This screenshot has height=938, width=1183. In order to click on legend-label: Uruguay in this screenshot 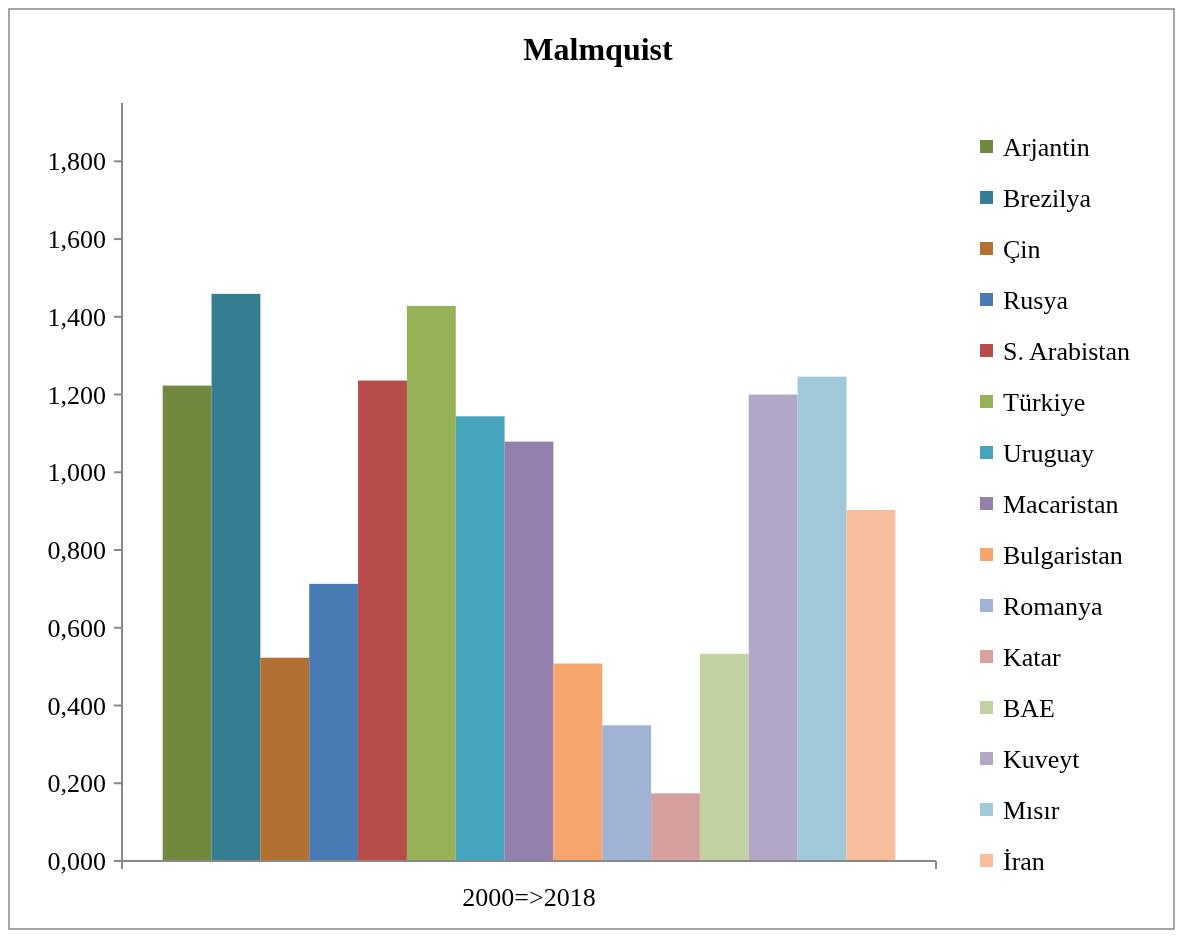, I will do `click(1048, 454)`.